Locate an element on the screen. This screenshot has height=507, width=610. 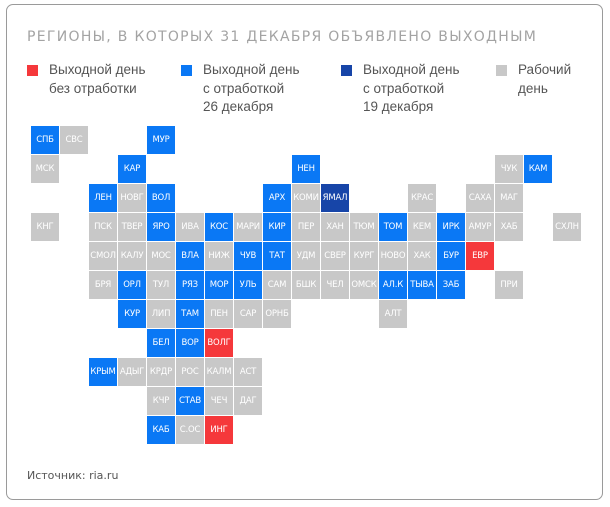
region-tile: КАР is located at coordinates (132, 169).